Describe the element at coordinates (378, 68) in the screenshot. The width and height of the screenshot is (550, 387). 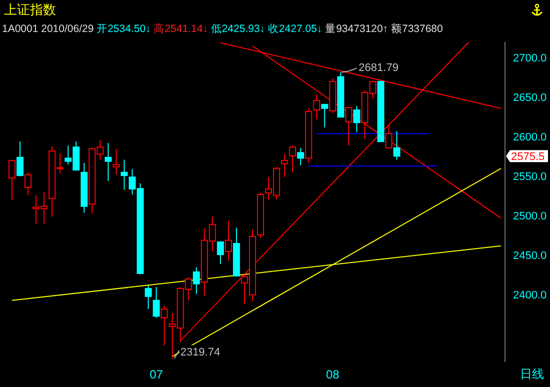
I see `annotation: 2681.79` at that location.